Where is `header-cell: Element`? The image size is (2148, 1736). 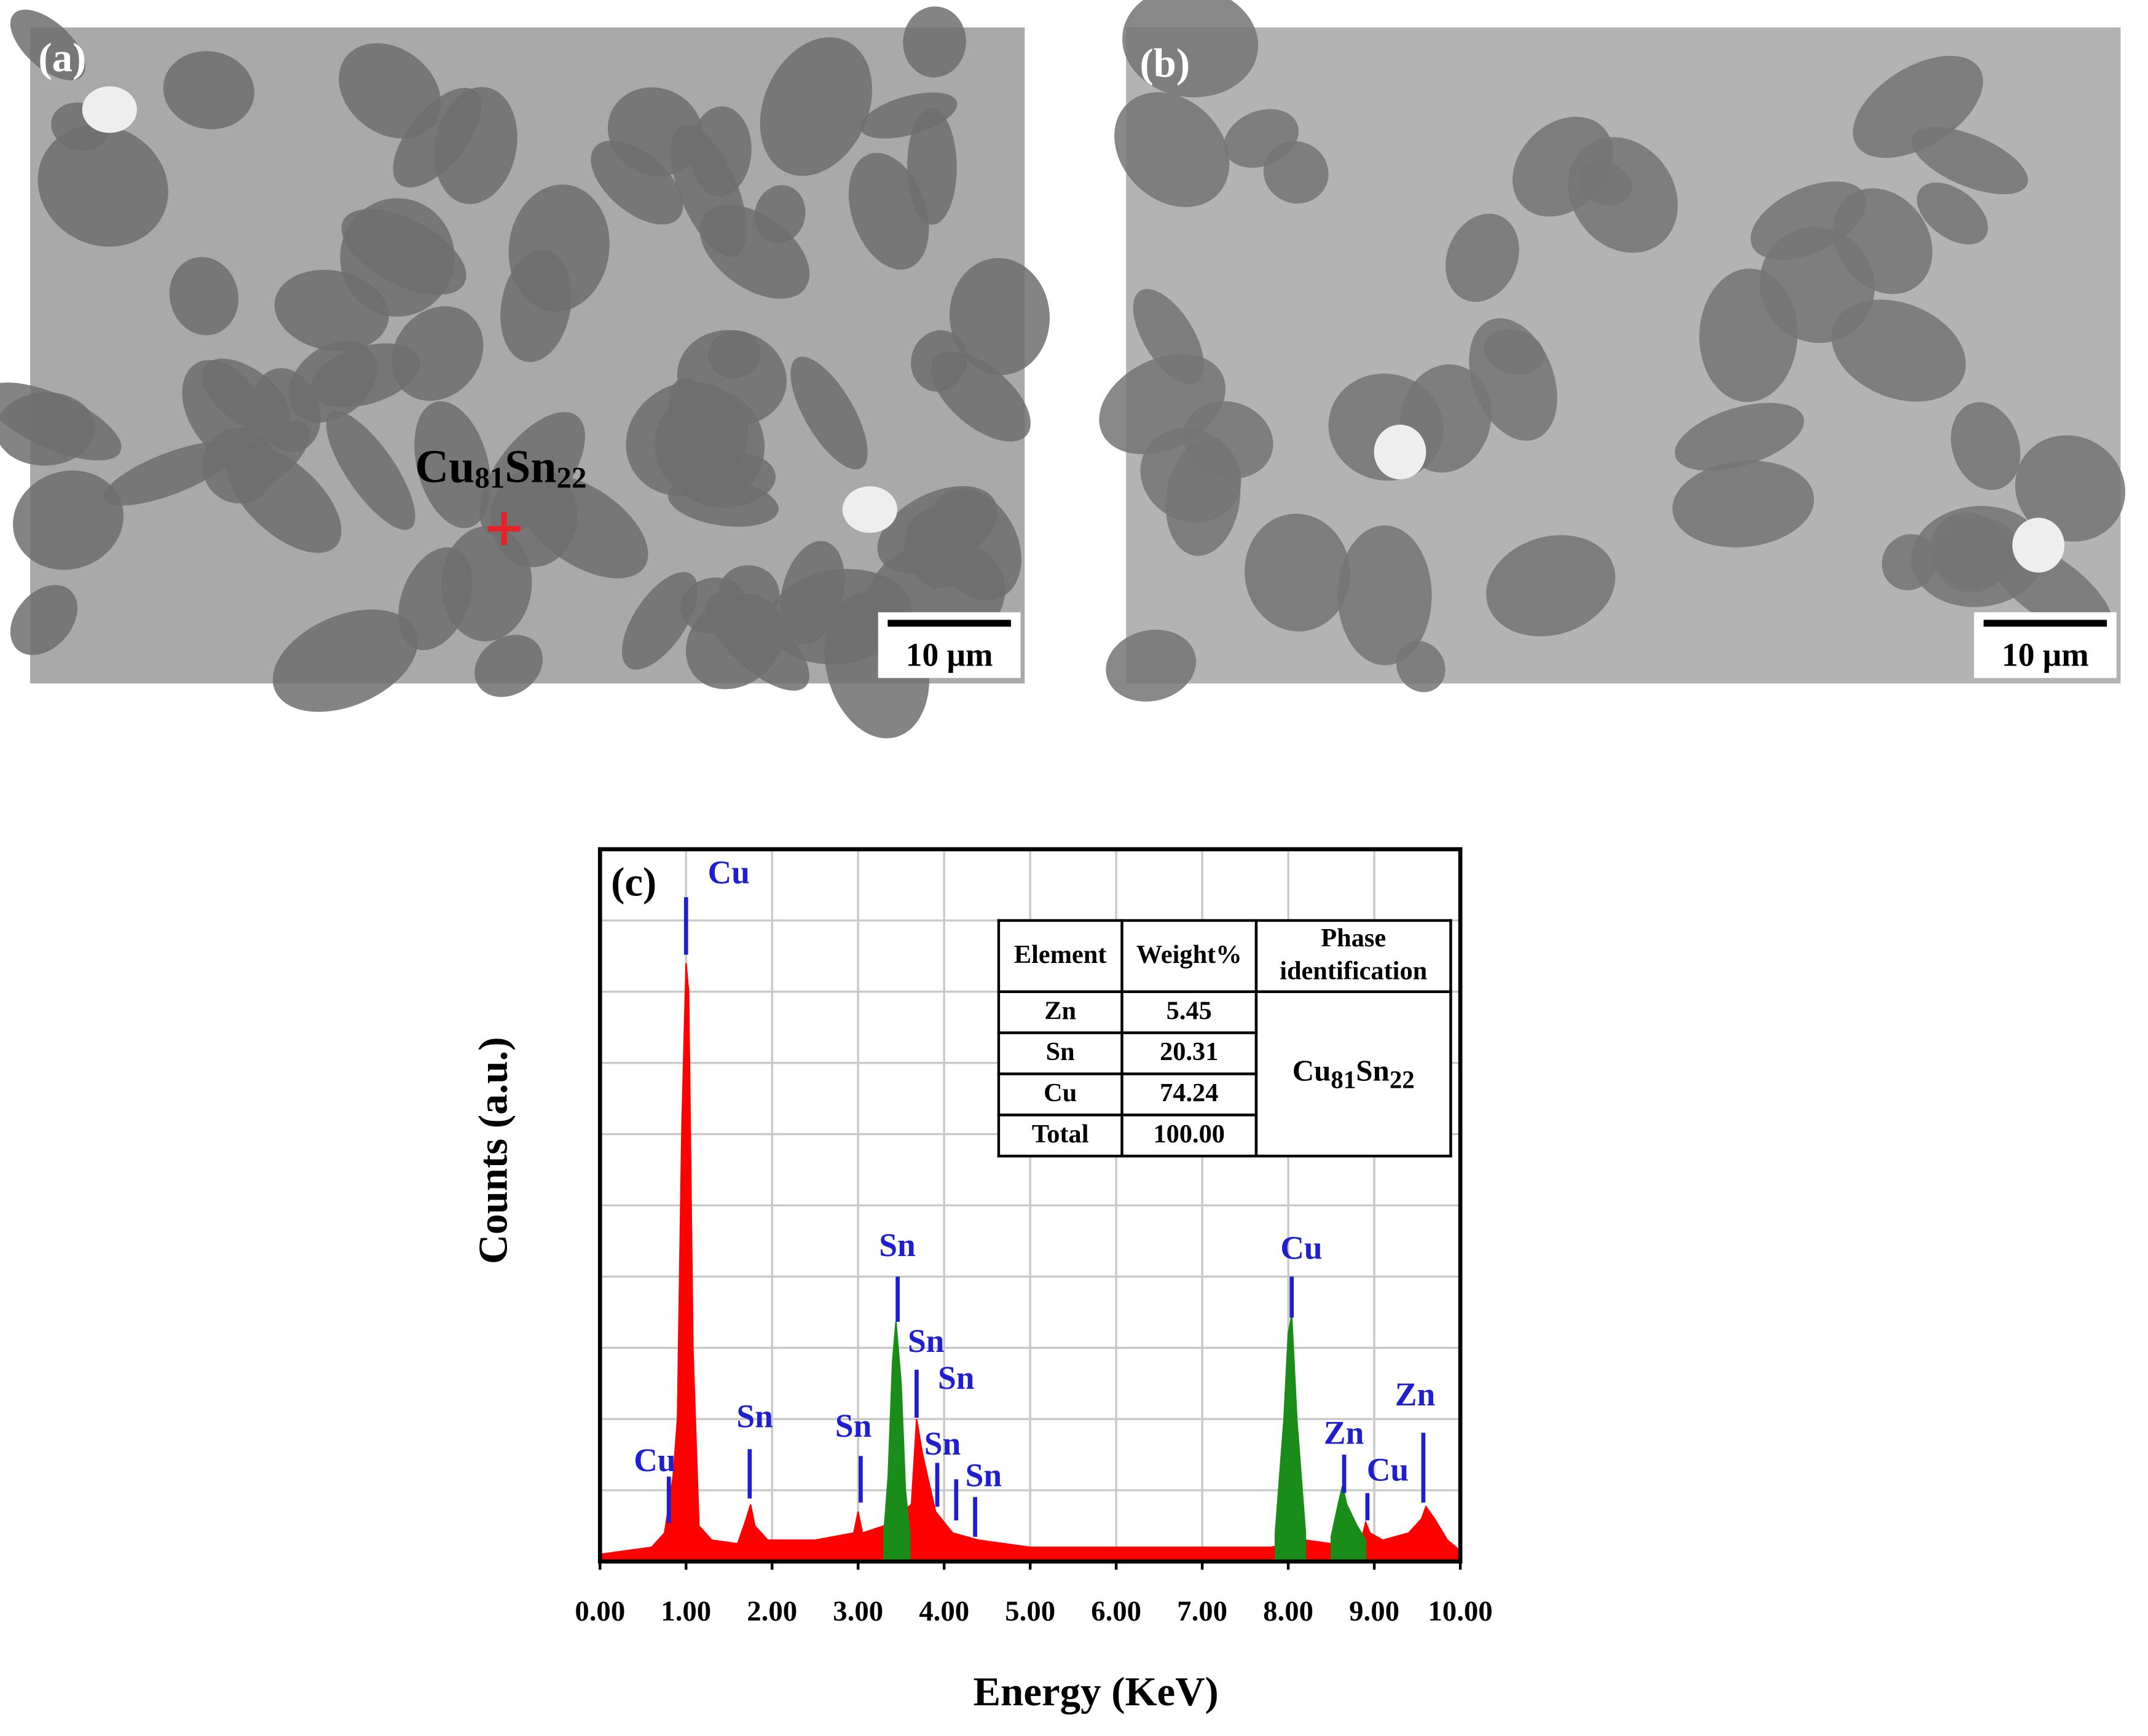 header-cell: Element is located at coordinates (1060, 956).